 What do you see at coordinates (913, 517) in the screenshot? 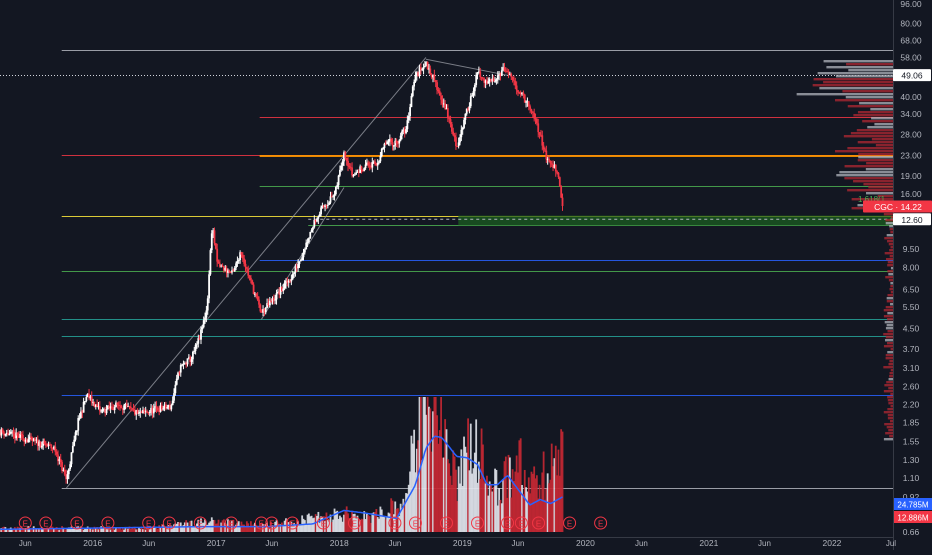
I see `volume-label-box` at bounding box center [913, 517].